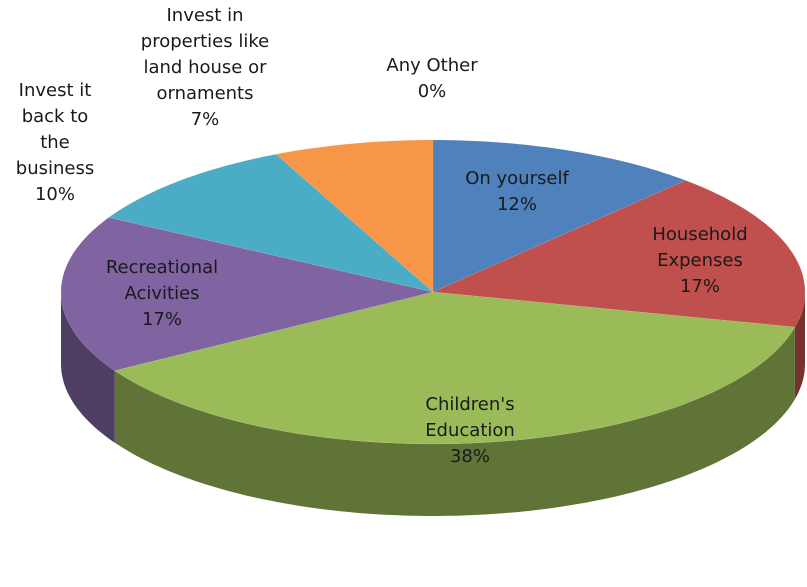  What do you see at coordinates (54, 194) in the screenshot?
I see `value-label: 10%` at bounding box center [54, 194].